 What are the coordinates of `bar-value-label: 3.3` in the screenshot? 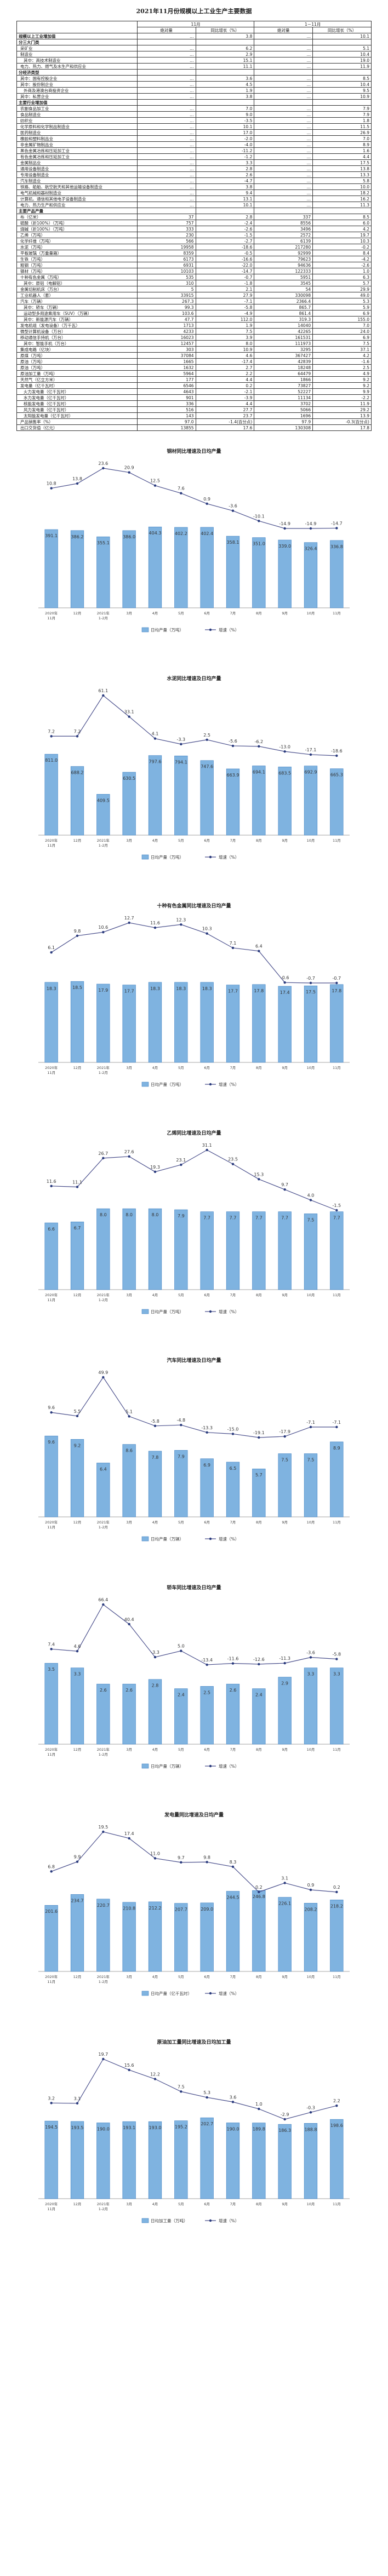 It's located at (336, 1674).